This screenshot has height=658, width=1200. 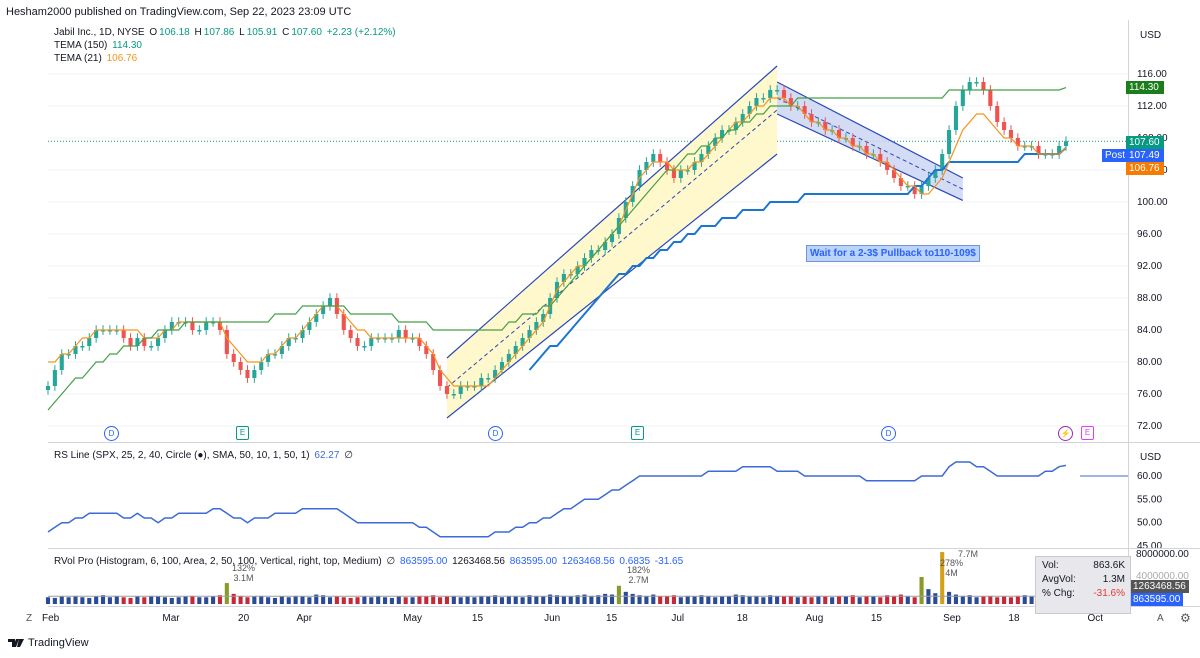 I want to click on x-tick-label: Mar, so click(x=171, y=618).